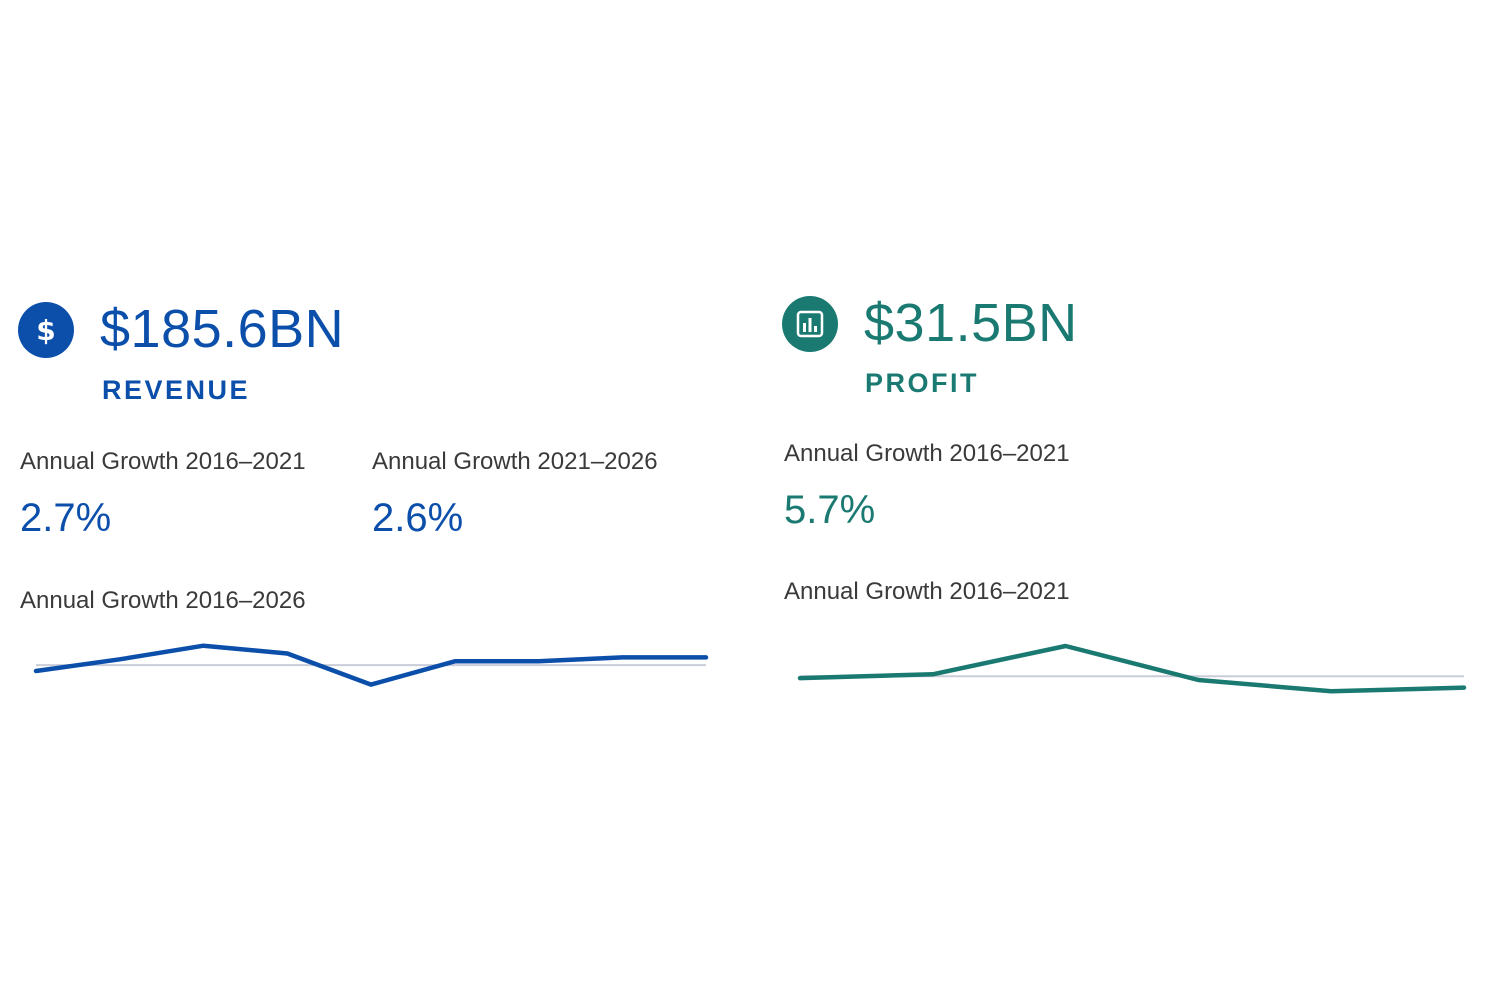  What do you see at coordinates (927, 591) in the screenshot?
I see `profit-chart-title: Annual Growth 2016–2021` at bounding box center [927, 591].